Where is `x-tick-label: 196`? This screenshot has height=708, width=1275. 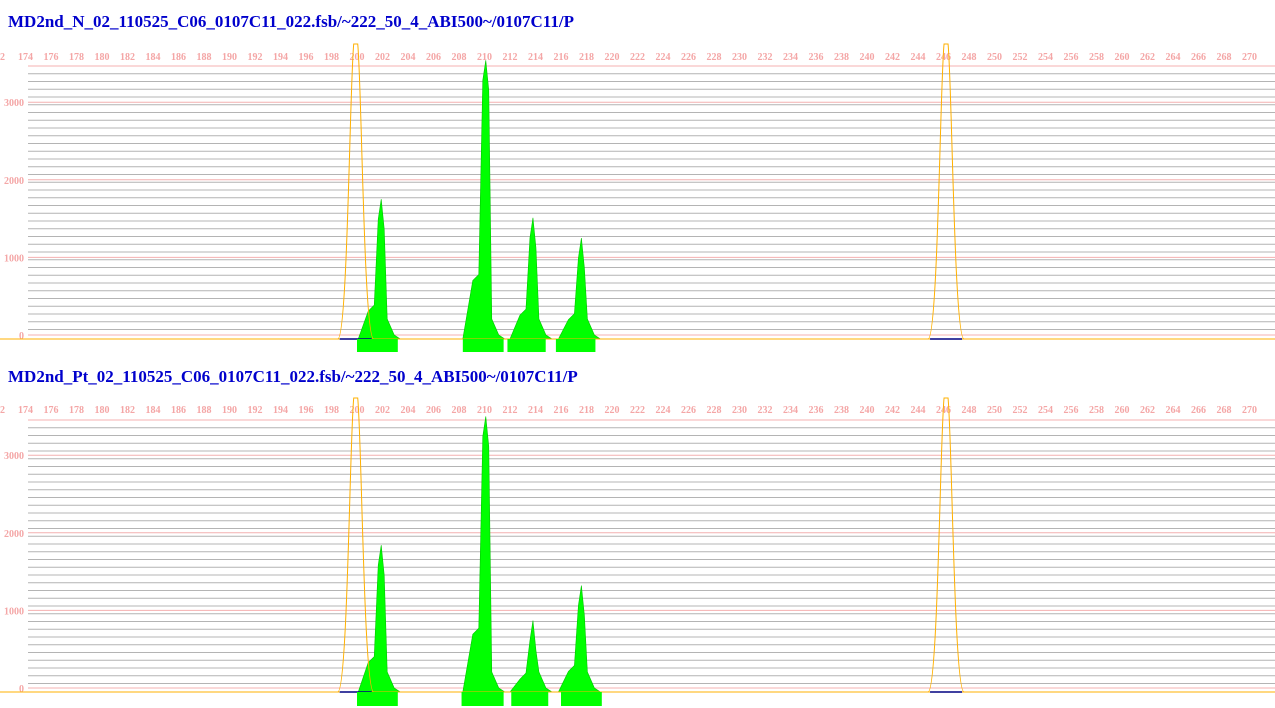
x-tick-label: 196 is located at coordinates (306, 57).